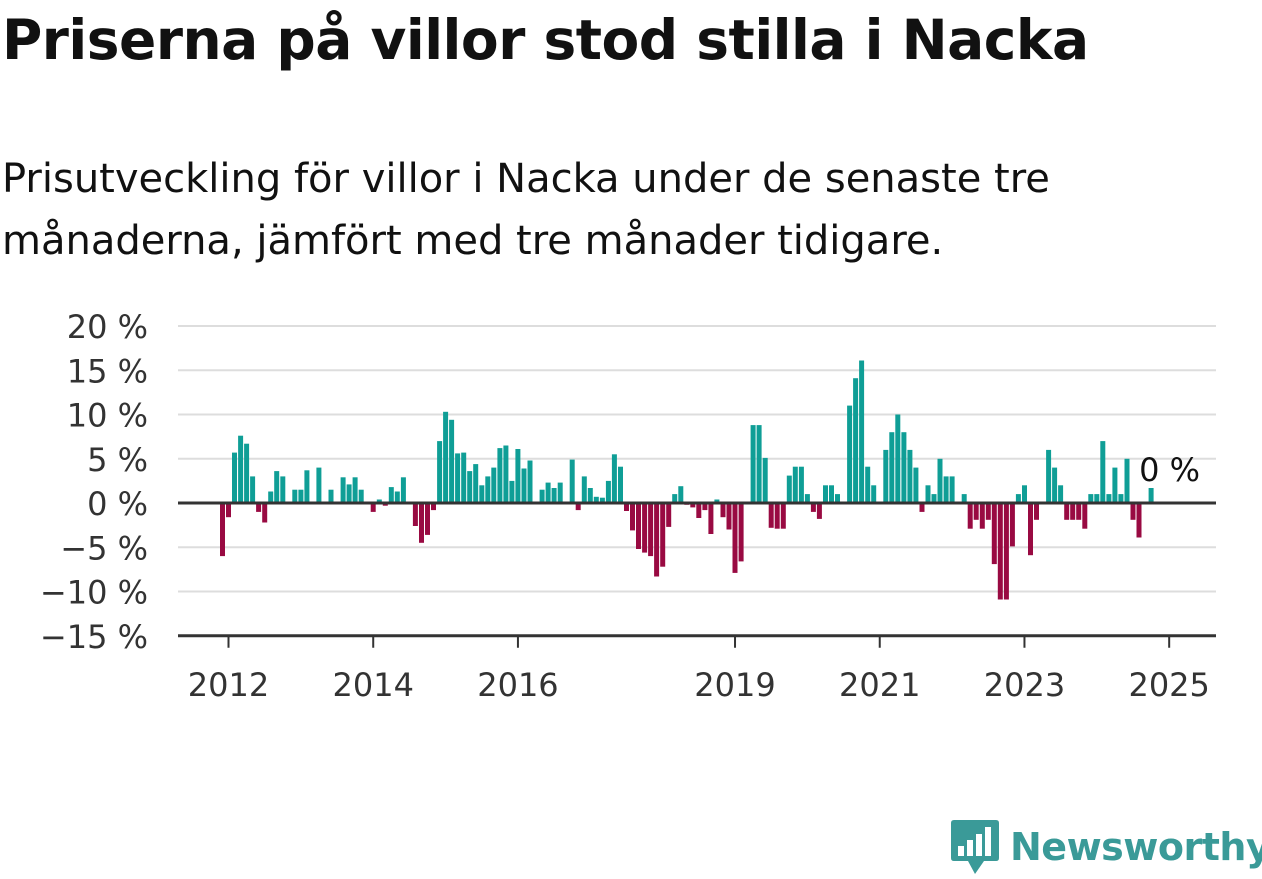 This screenshot has width=1262, height=879. Describe the element at coordinates (104, 548) in the screenshot. I see `y-tick-label: −5 %` at that location.